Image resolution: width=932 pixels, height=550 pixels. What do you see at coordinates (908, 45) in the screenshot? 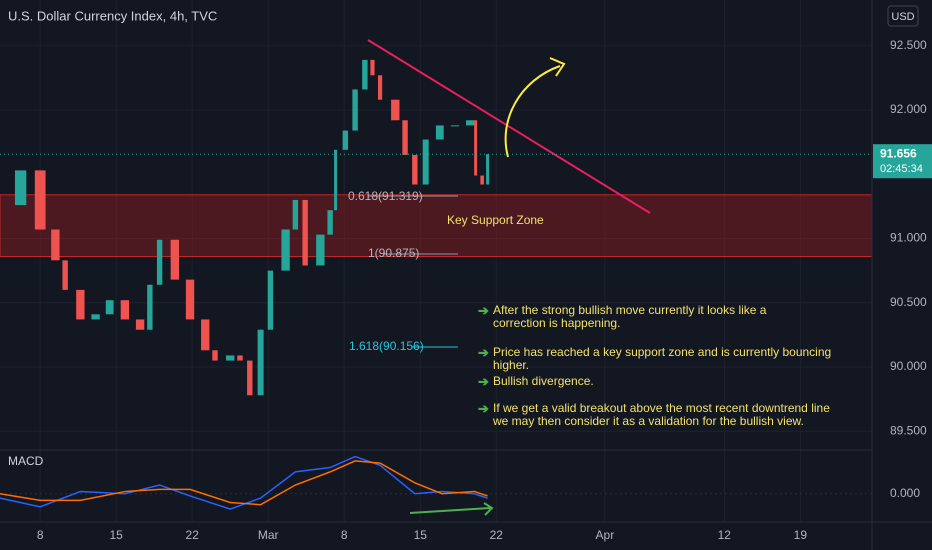
I see `y-tick-label: 92.500` at bounding box center [908, 45].